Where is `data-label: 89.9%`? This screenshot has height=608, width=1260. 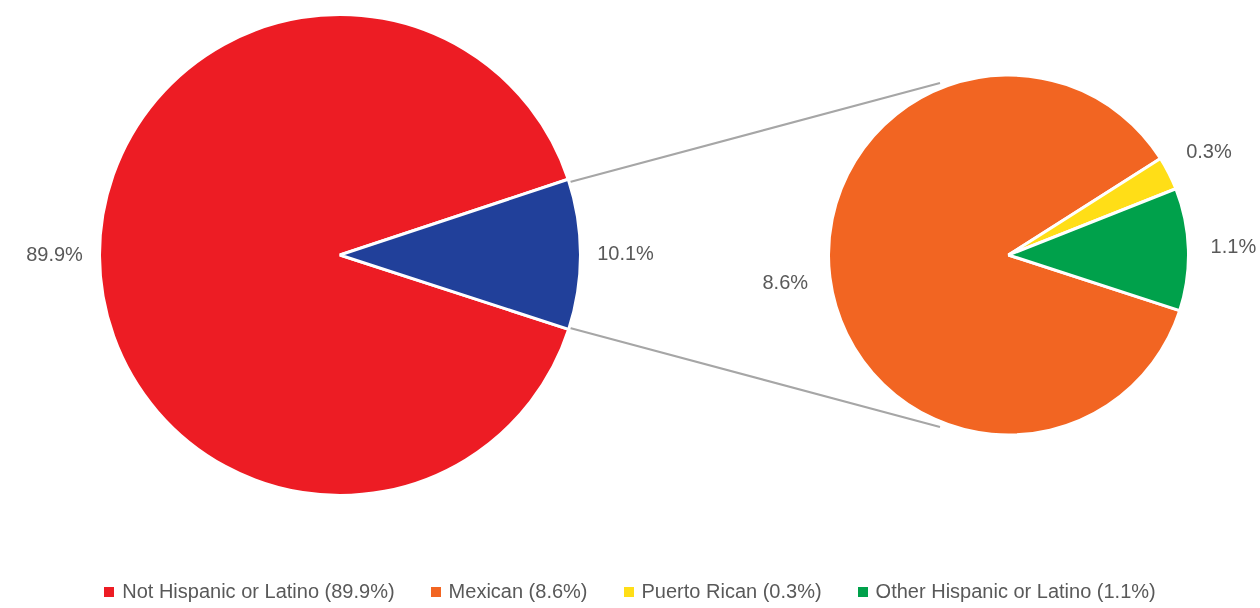
data-label: 89.9% is located at coordinates (55, 254).